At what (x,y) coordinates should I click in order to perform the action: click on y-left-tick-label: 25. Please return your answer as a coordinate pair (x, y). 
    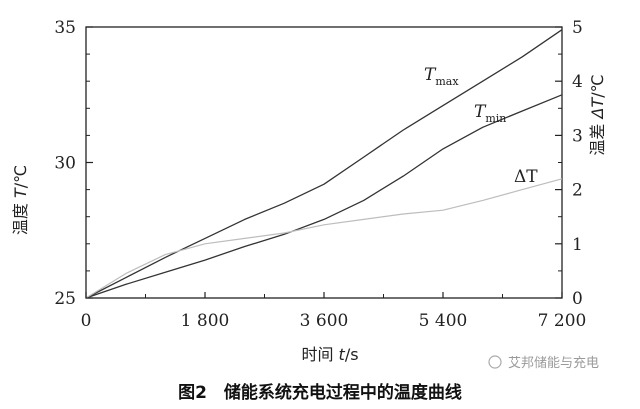
    Looking at the image, I should click on (65, 299).